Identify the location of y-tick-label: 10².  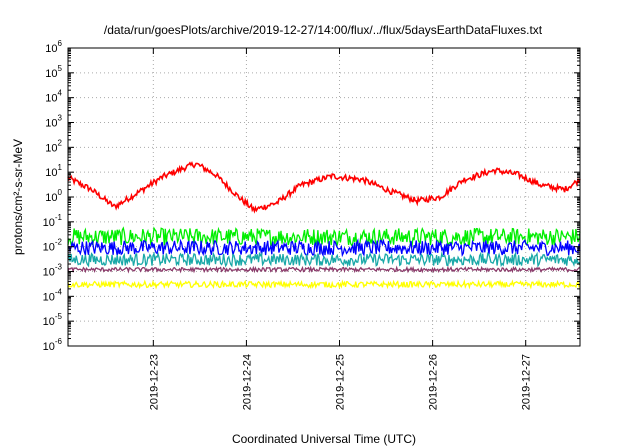
(53, 146).